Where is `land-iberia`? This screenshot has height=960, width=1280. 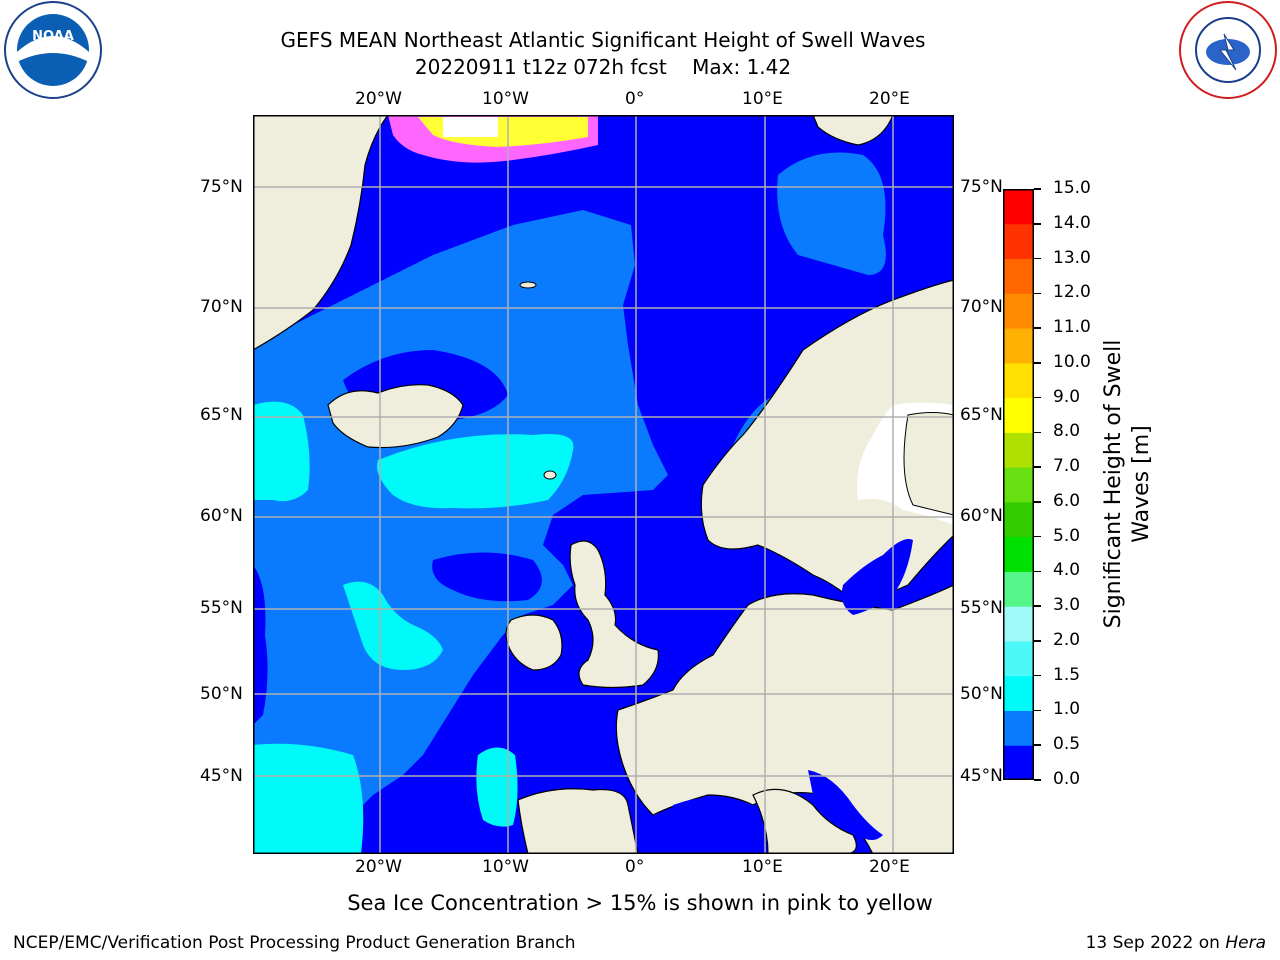 land-iberia is located at coordinates (578, 821).